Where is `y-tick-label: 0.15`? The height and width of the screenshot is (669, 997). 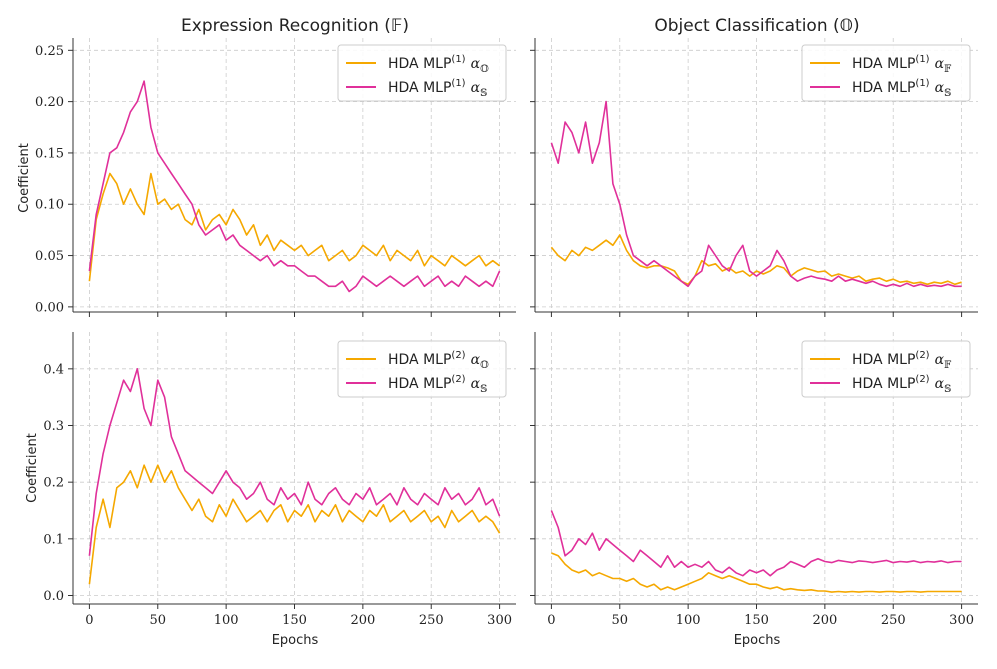 y-tick-label: 0.15 is located at coordinates (49, 153).